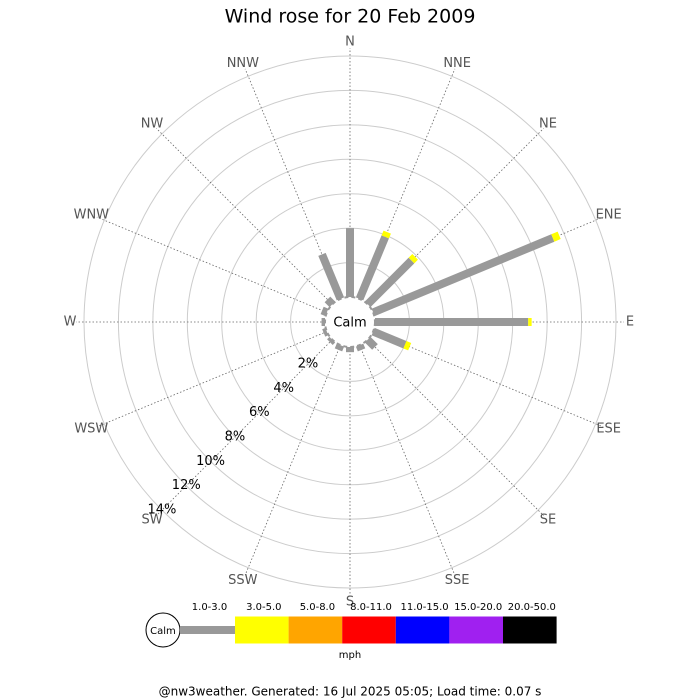 The height and width of the screenshot is (700, 700). I want to click on r-tick-label: 10%, so click(210, 461).